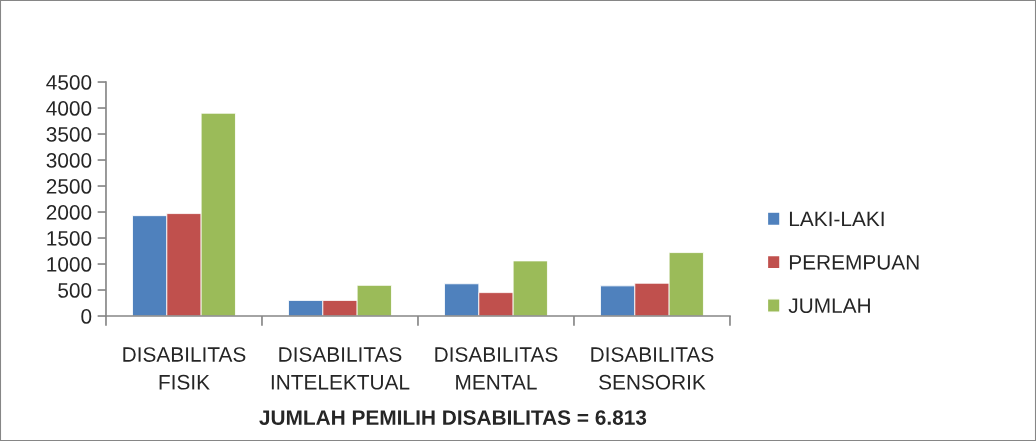  What do you see at coordinates (69, 108) in the screenshot?
I see `y-tick-label: 4000` at bounding box center [69, 108].